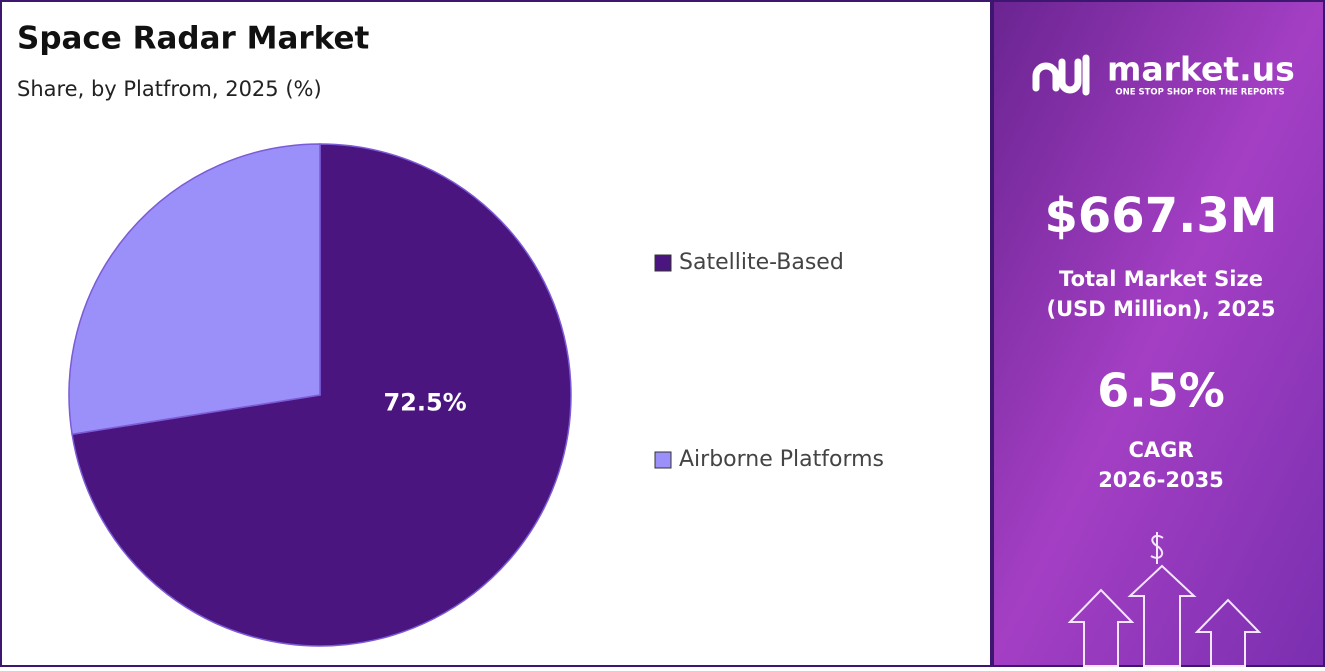 The image size is (1325, 671). Describe the element at coordinates (1161, 391) in the screenshot. I see `cagr: 6.5%` at that location.